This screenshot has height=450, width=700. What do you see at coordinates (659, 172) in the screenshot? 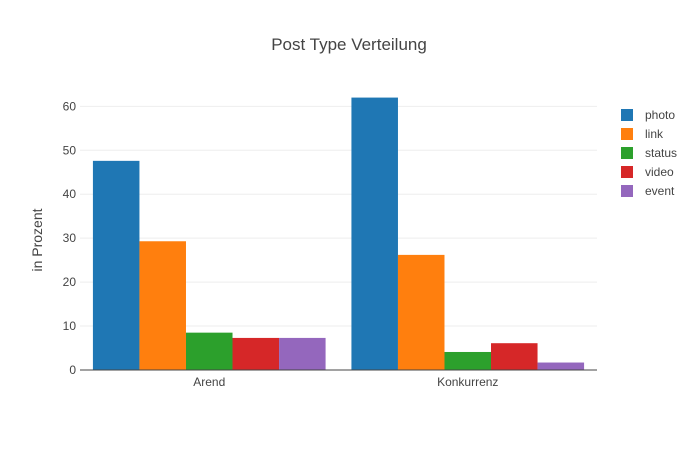
I see `legend-label: video` at bounding box center [659, 172].